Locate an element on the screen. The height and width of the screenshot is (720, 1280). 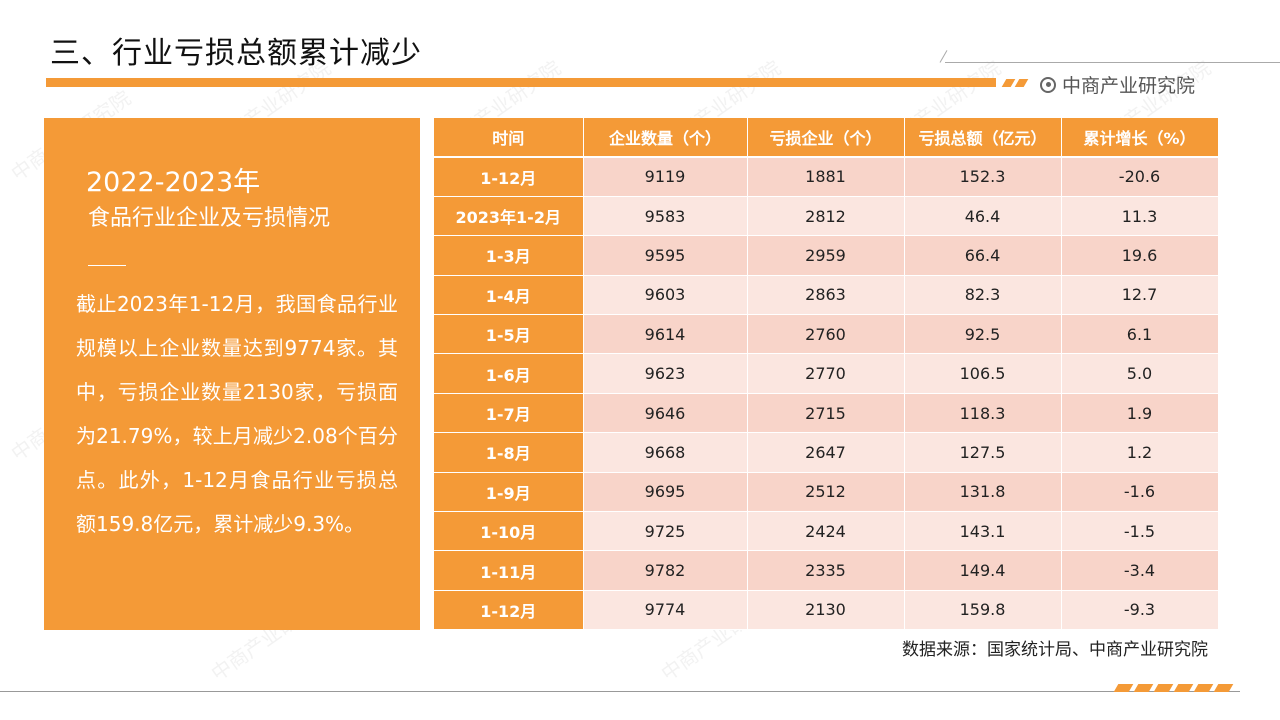
table-value-cell: 2647 is located at coordinates (826, 452).